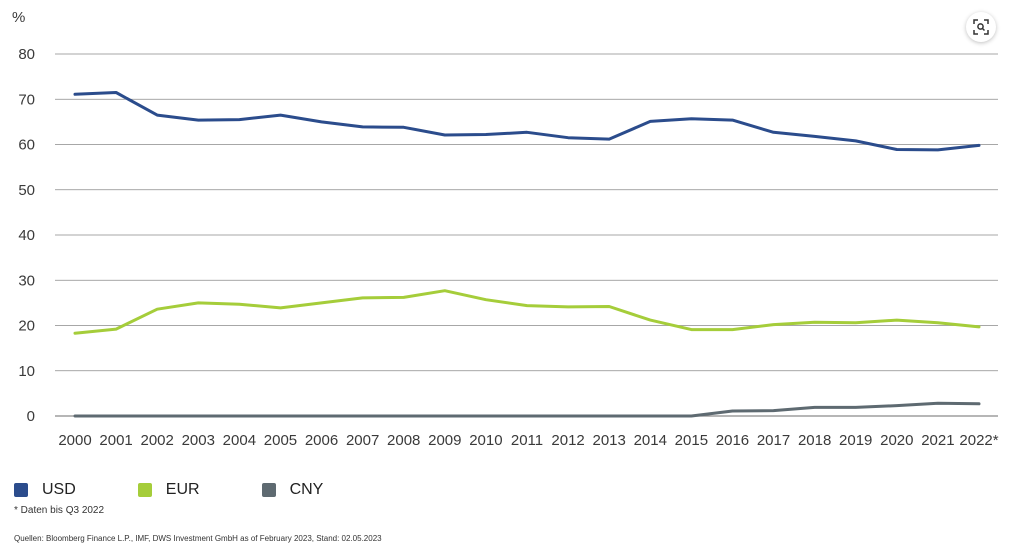  Describe the element at coordinates (26, 190) in the screenshot. I see `y-tick-label: 50` at that location.